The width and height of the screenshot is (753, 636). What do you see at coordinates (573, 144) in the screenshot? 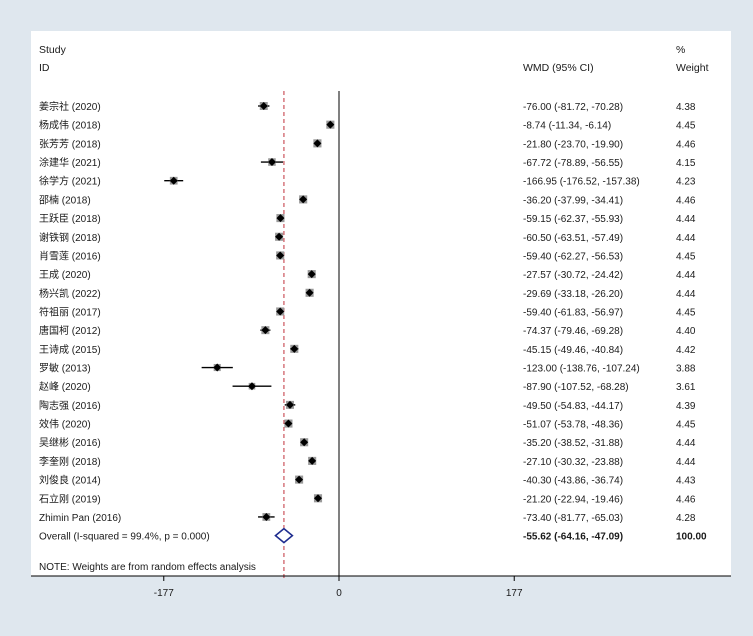
I see `effect-estimate-text: -21.80 (-23.70, -19.90)` at bounding box center [573, 144].